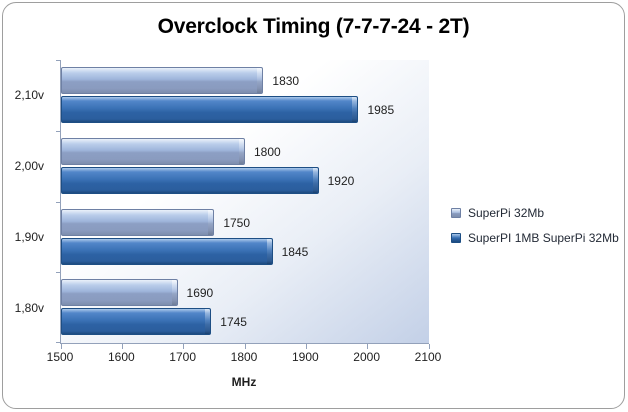 Image resolution: width=628 pixels, height=412 pixels. I want to click on bar-value-label: 1745, so click(233, 322).